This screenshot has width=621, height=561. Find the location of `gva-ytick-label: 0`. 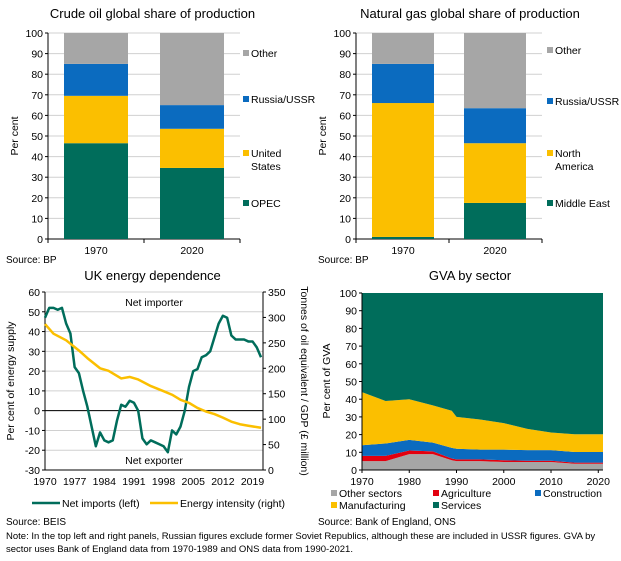

gva-ytick-label: 0 is located at coordinates (354, 471).